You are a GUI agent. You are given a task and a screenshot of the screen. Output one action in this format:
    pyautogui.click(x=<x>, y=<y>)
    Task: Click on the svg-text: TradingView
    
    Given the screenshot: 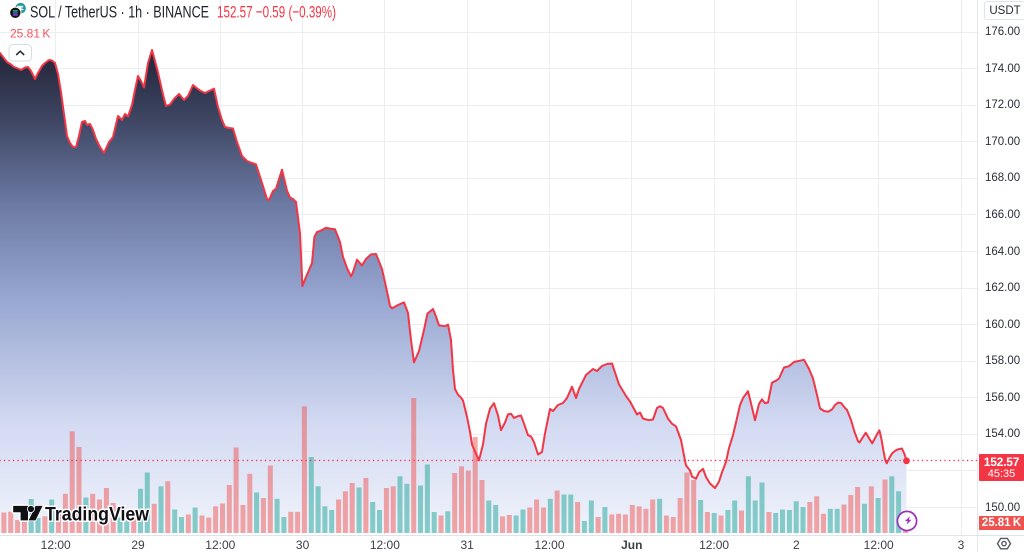 What is the action you would take?
    pyautogui.click(x=97, y=515)
    